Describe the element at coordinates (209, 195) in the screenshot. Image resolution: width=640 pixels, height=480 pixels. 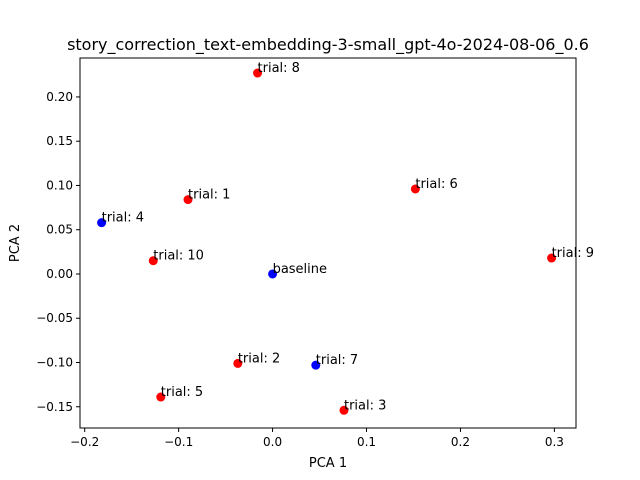
I see `point-label: trial: 1` at that location.